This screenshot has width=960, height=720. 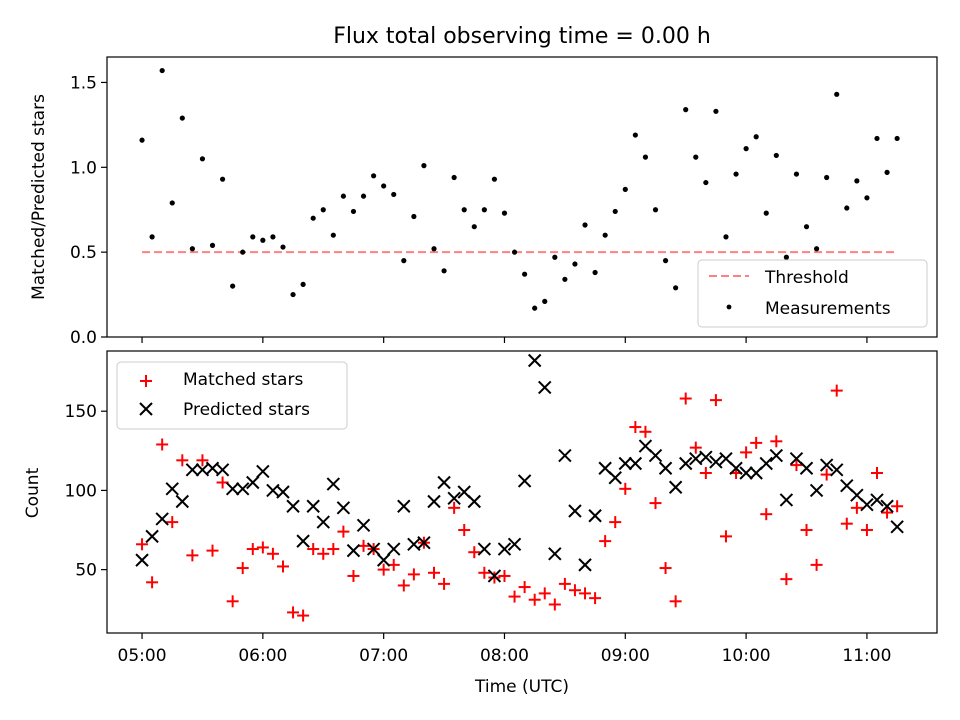 I want to click on top-legend-box, so click(x=812, y=293).